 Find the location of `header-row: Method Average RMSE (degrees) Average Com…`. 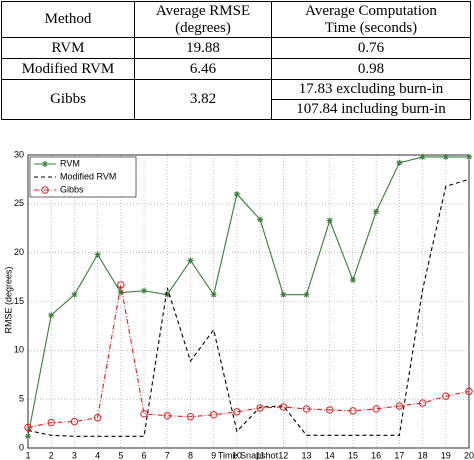

header-row: Method Average RMSE (degrees) Average Com… is located at coordinates (236, 19).